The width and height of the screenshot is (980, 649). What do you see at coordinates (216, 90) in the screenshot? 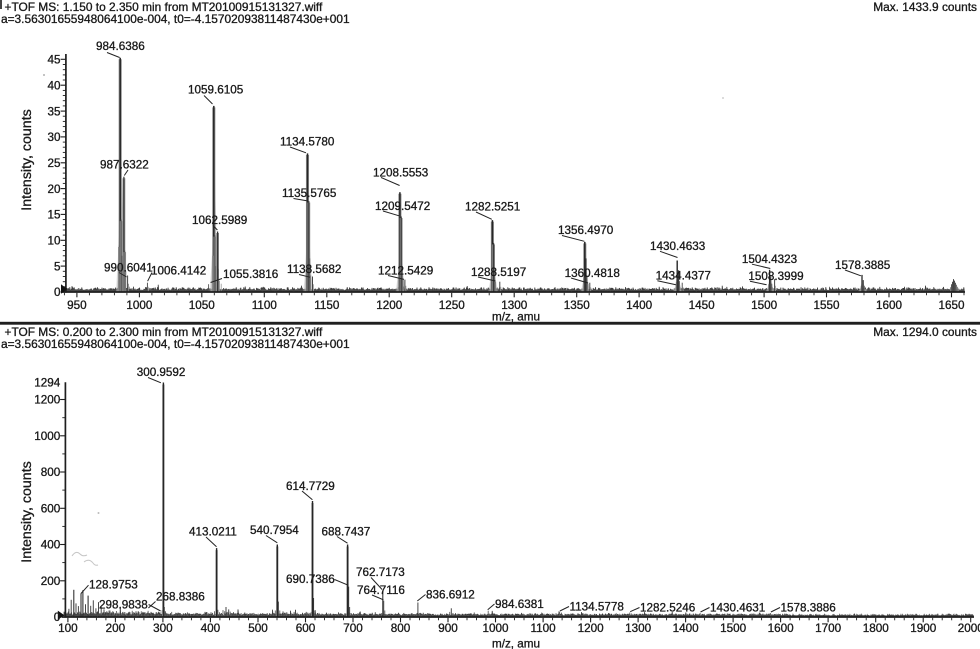
I see `svg-text: 1059.6105` at bounding box center [216, 90].